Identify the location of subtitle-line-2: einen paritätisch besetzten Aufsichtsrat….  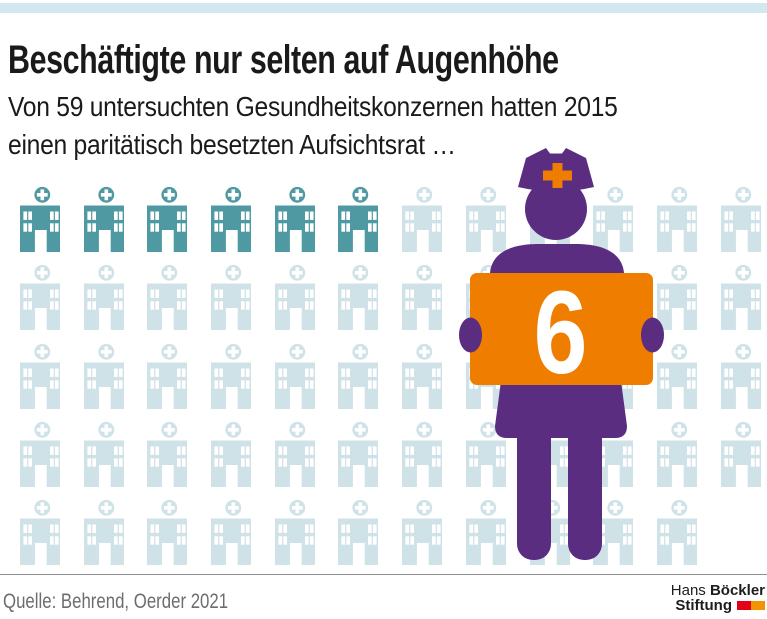
(232, 144).